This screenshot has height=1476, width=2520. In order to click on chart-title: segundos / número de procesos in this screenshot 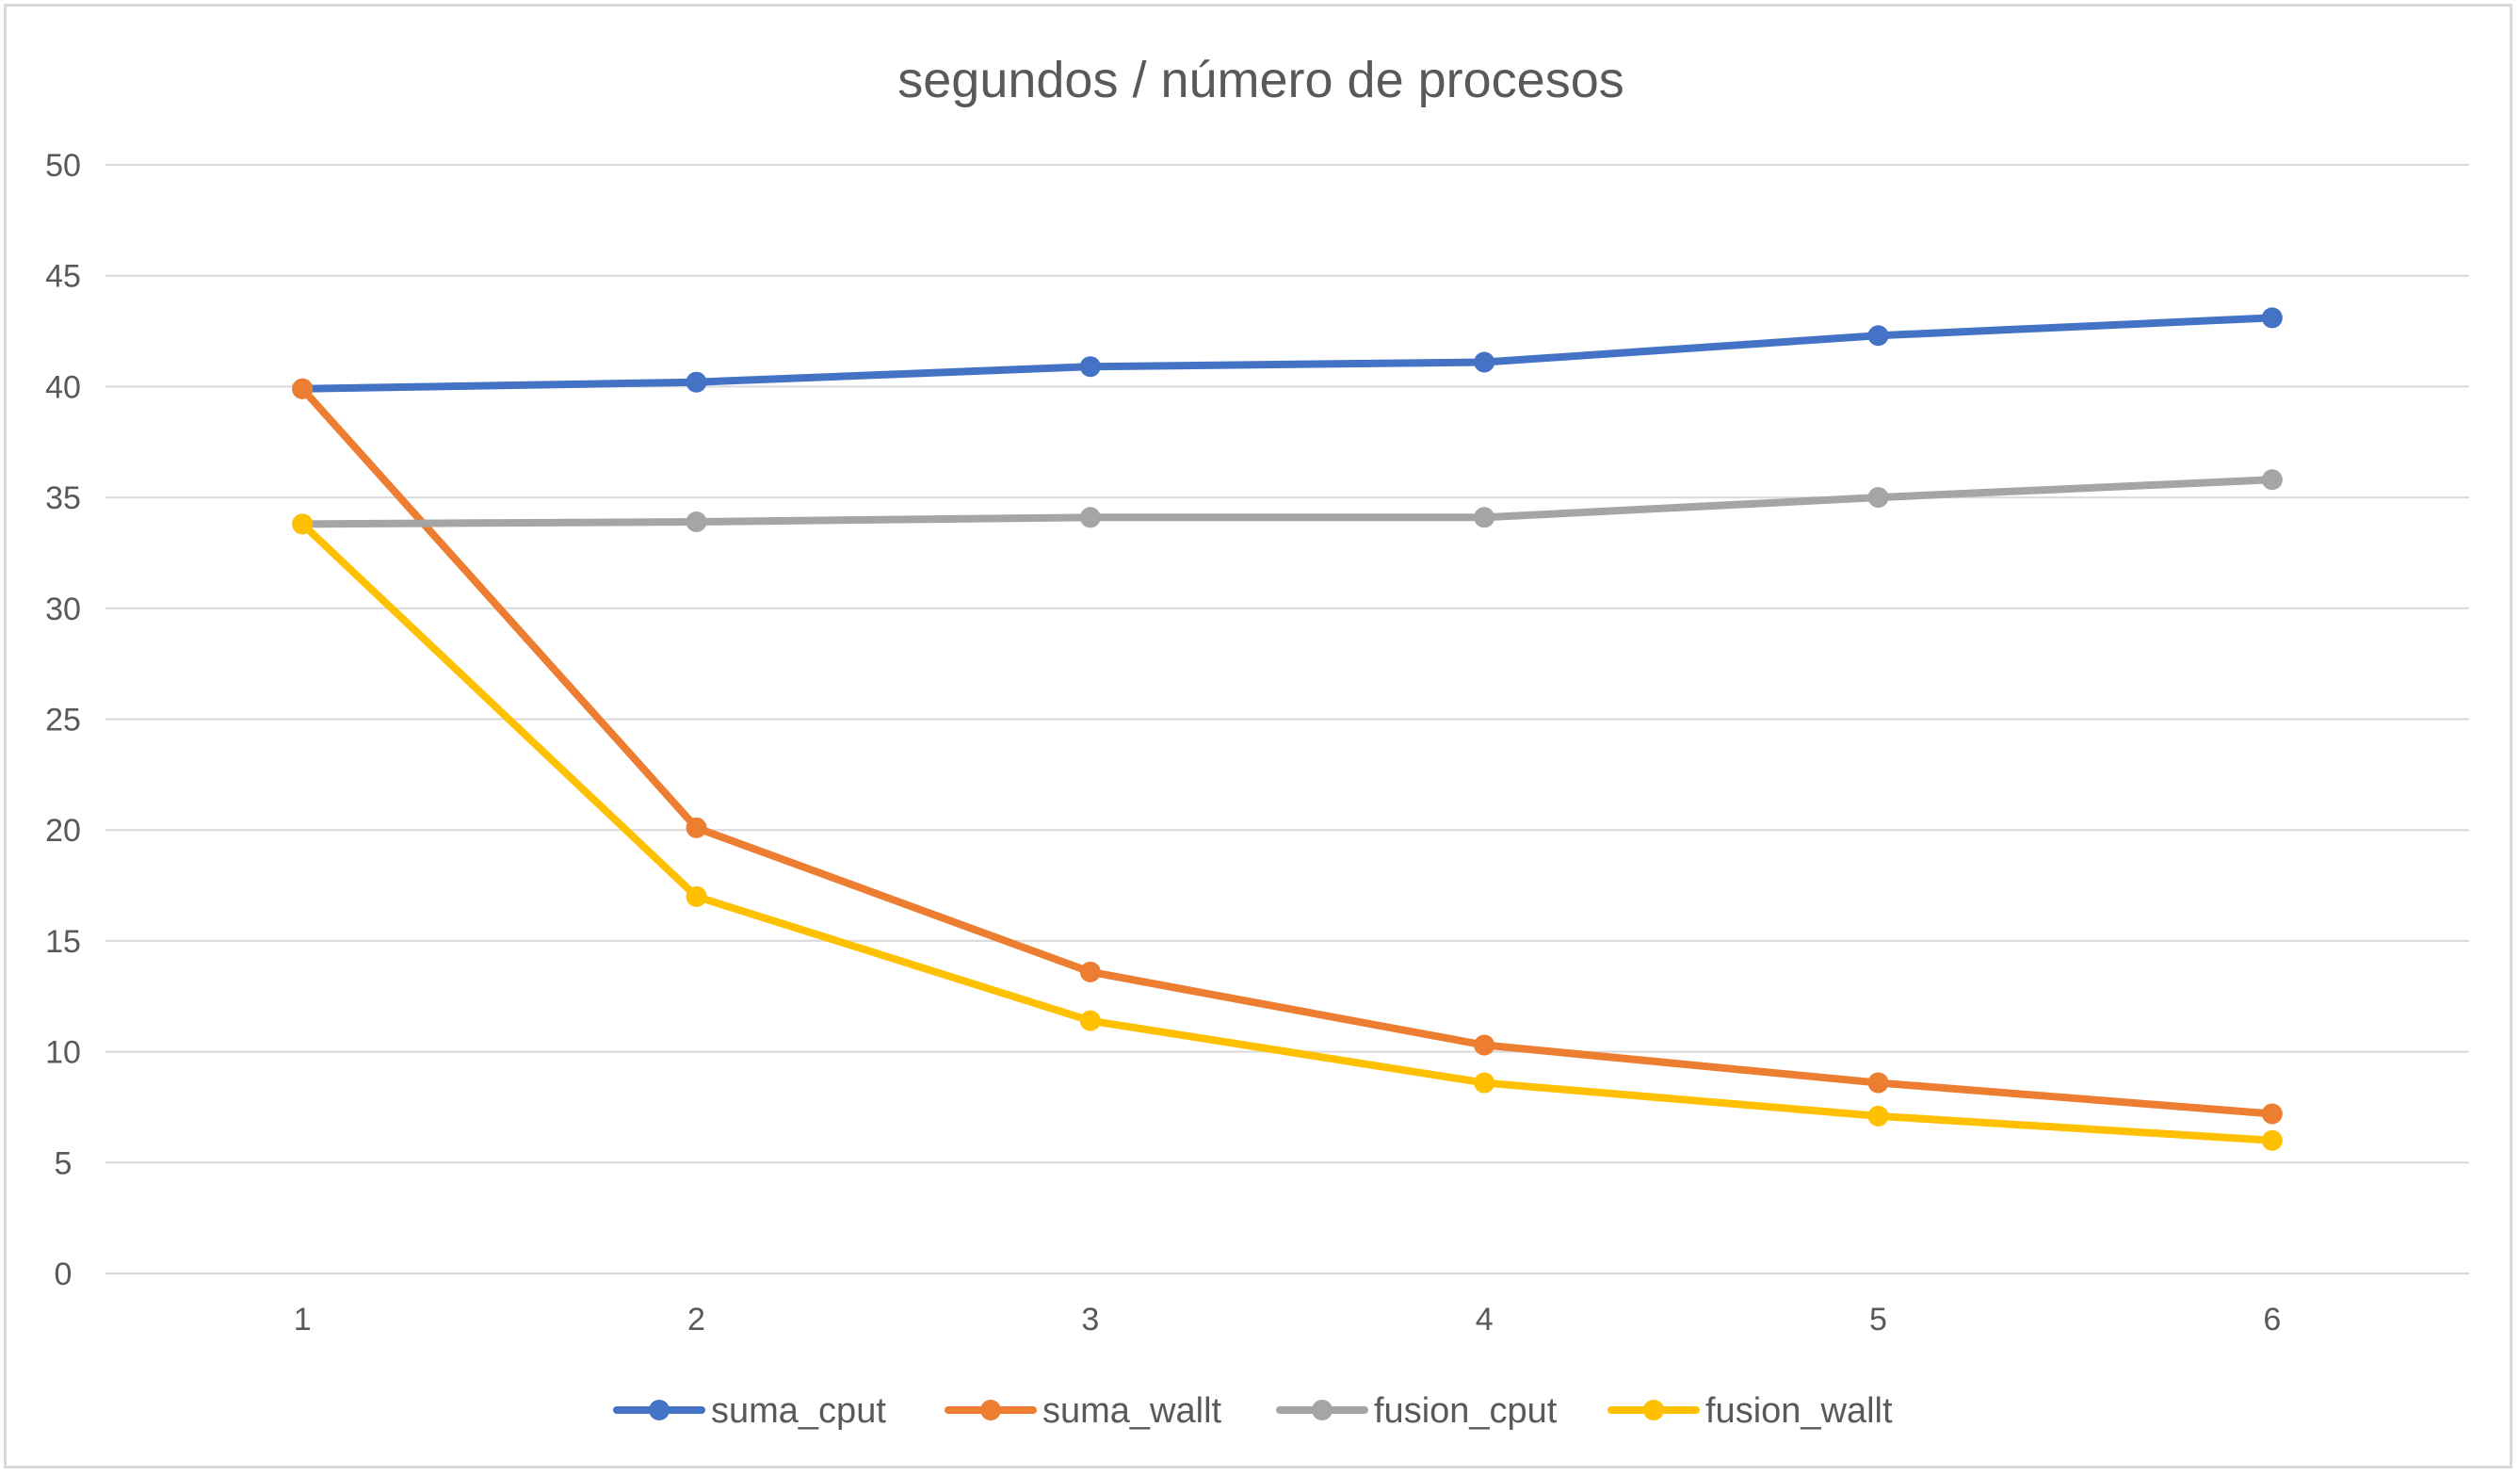, I will do `click(1260, 80)`.